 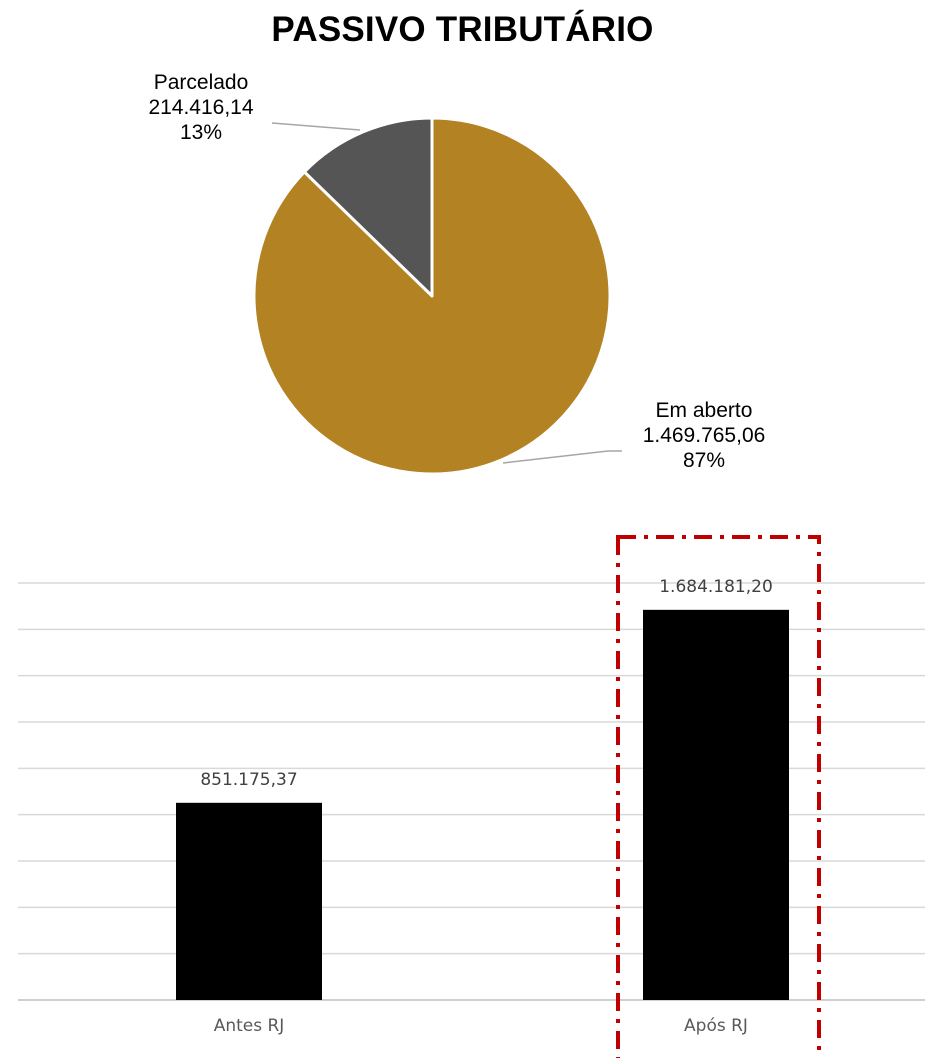 What do you see at coordinates (316, 126) in the screenshot?
I see `pie-leader-parcelado` at bounding box center [316, 126].